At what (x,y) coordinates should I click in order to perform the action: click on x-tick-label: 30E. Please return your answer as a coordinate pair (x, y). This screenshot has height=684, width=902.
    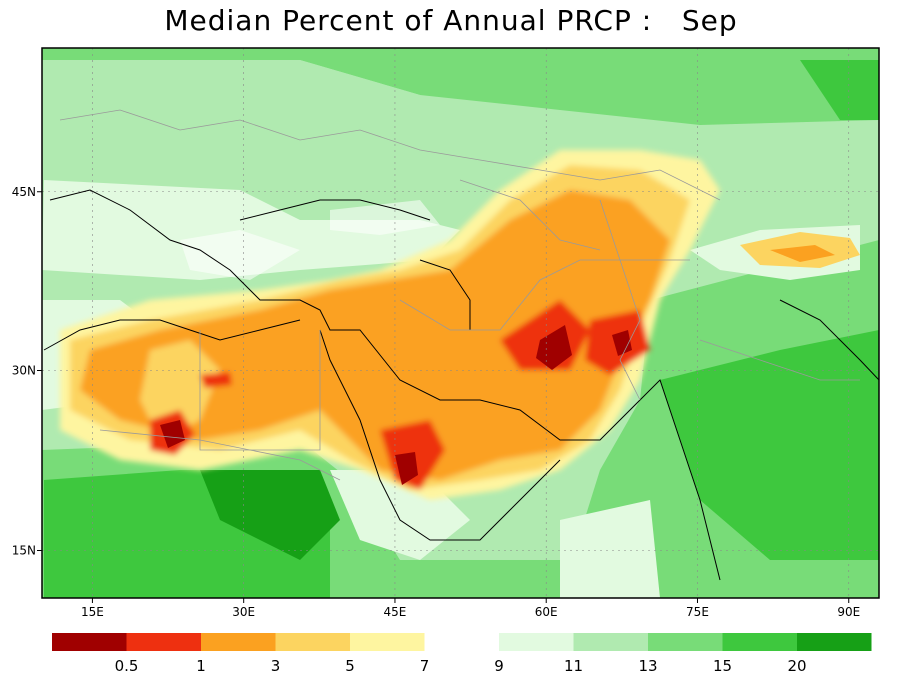
    Looking at the image, I should click on (243, 612).